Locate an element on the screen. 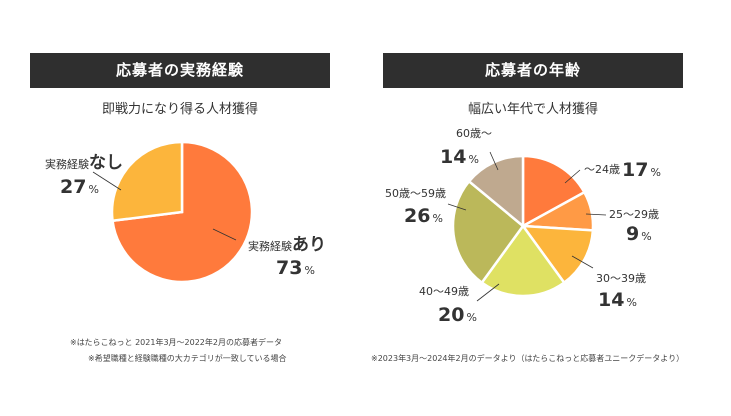 The height and width of the screenshot is (416, 731). left-subtitle: 即戦力になり得る人材獲得 is located at coordinates (179, 109).